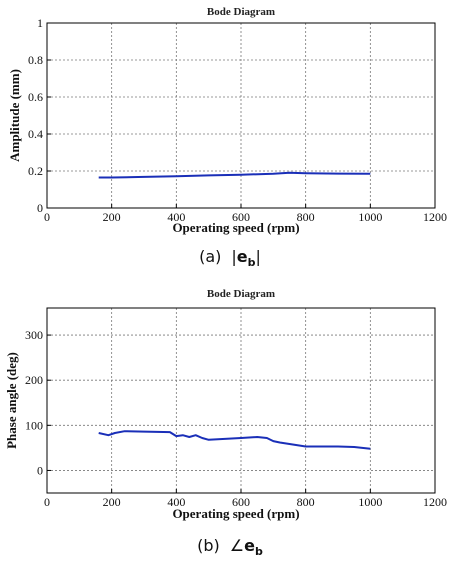 The height and width of the screenshot is (562, 460). Describe the element at coordinates (230, 258) in the screenshot. I see `figure-caption: (a) |eb|` at that location.